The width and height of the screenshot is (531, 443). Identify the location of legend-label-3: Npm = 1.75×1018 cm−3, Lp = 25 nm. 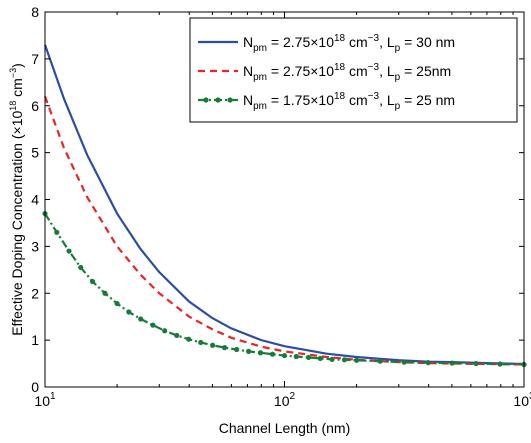
(349, 101).